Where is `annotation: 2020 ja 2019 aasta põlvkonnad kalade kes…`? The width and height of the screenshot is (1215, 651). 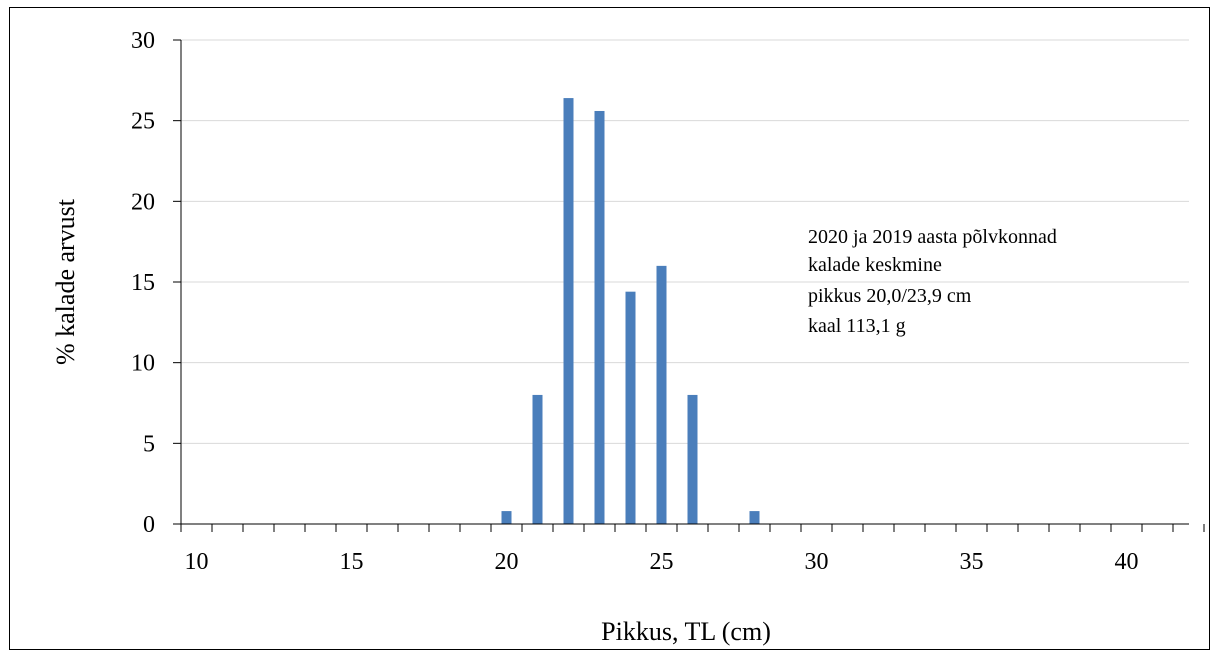 annotation: 2020 ja 2019 aasta põlvkonnad kalade kes… is located at coordinates (932, 281).